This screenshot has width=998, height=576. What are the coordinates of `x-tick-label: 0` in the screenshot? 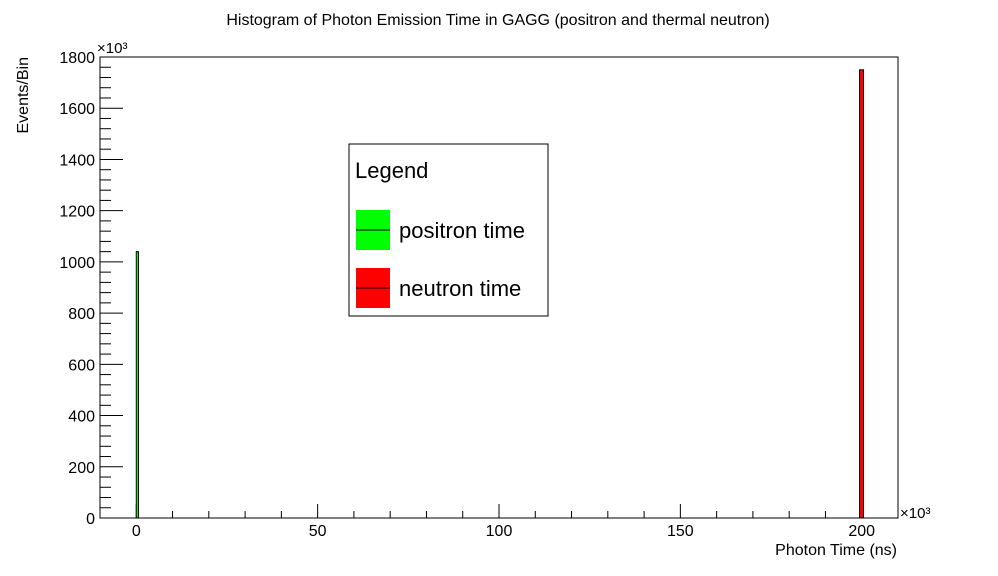 It's located at (136, 531).